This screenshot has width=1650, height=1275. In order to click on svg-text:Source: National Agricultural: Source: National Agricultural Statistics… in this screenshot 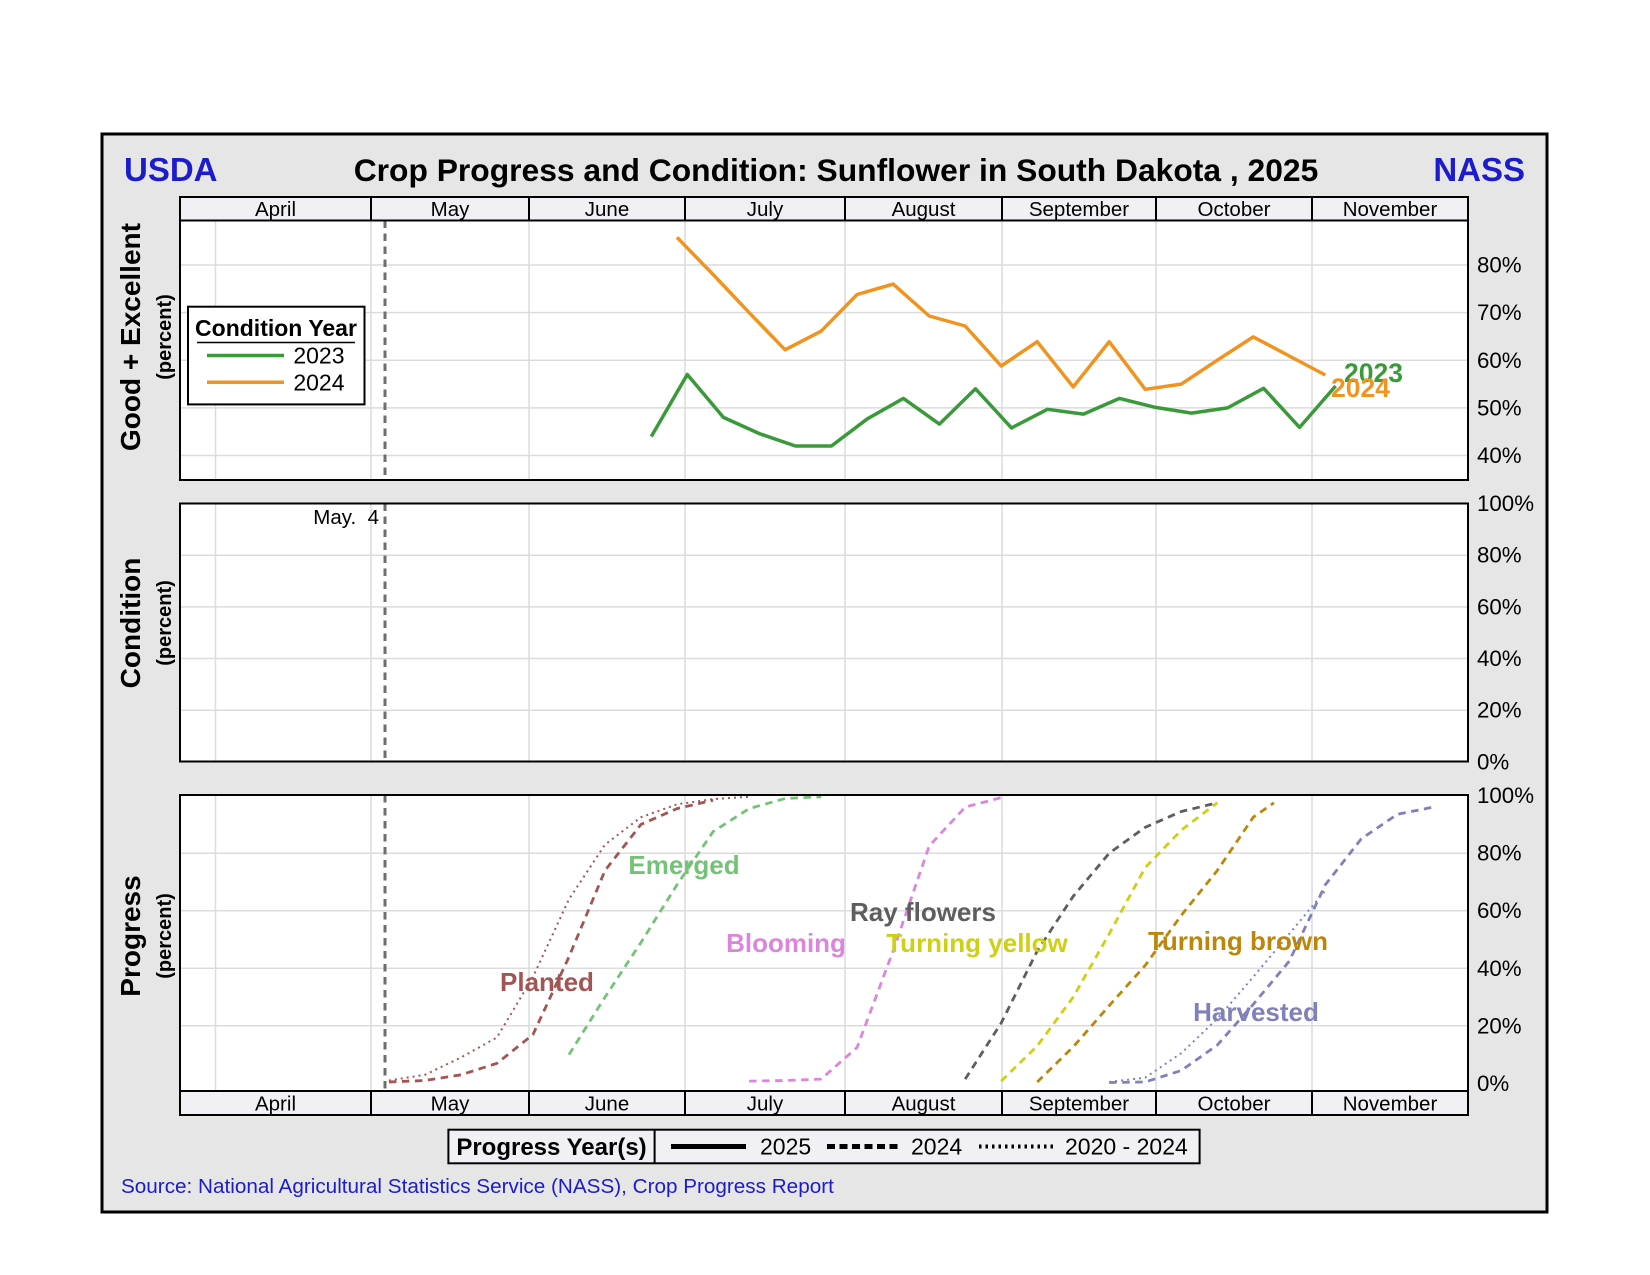, I will do `click(477, 1186)`.